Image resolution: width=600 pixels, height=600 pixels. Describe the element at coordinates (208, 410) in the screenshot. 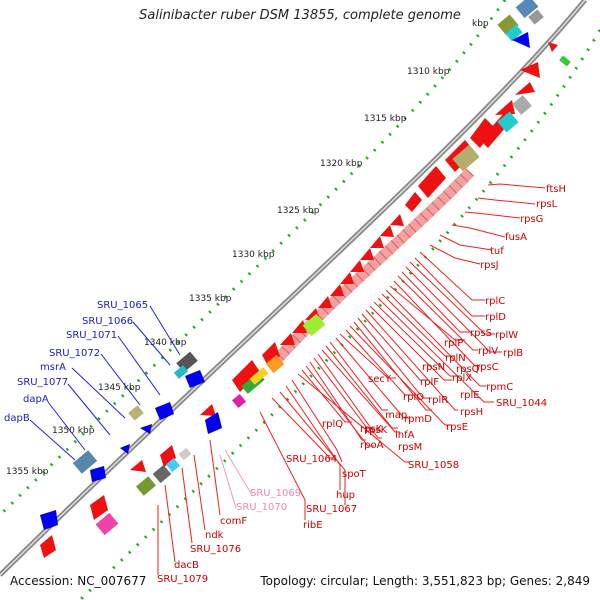

I see `gene-q` at that location.